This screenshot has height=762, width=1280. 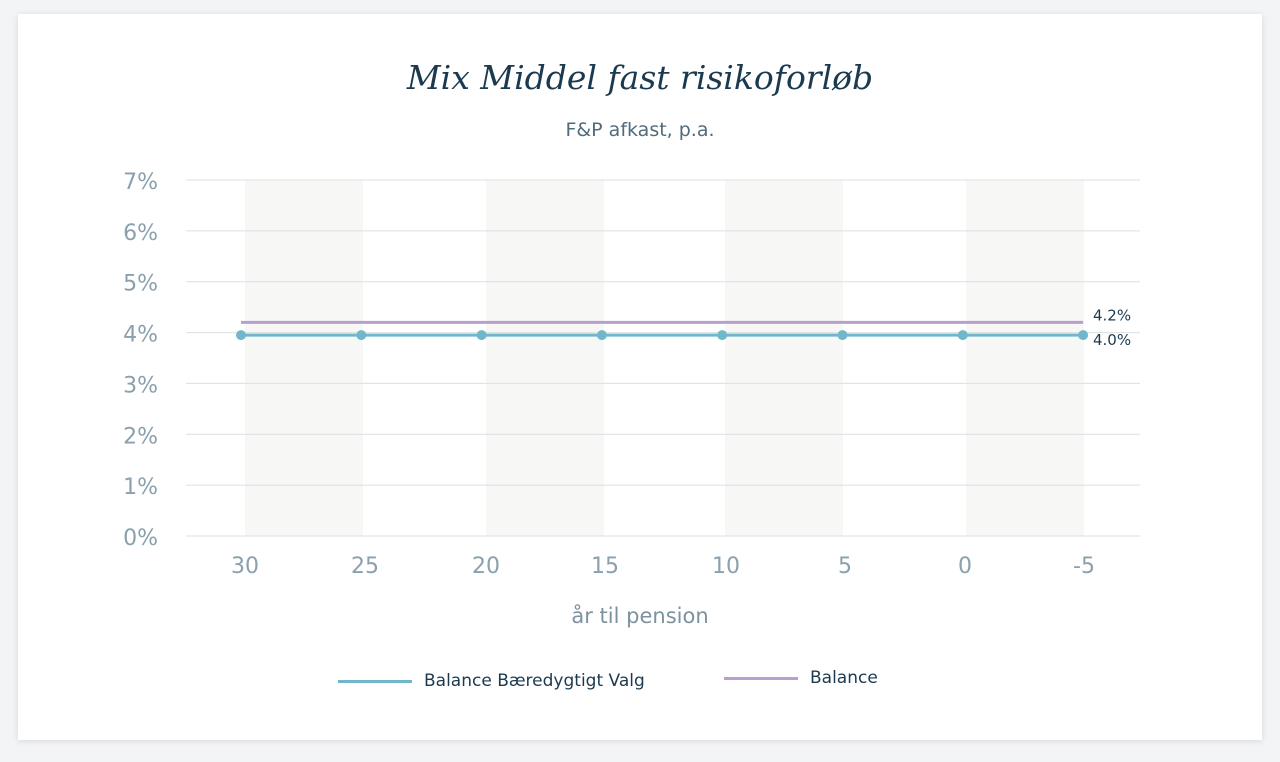 What do you see at coordinates (140, 284) in the screenshot?
I see `y-tick-label: 5%` at bounding box center [140, 284].